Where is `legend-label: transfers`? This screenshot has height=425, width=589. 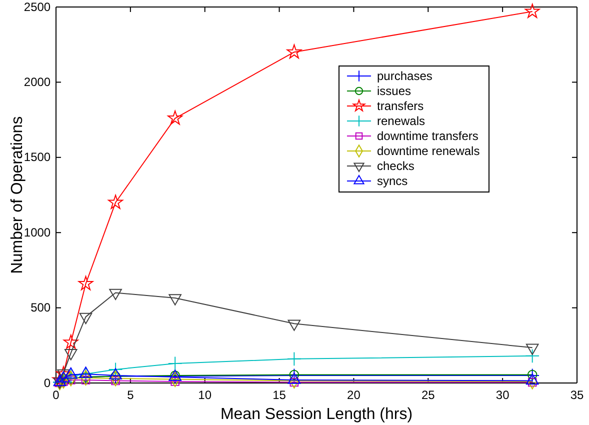 legend-label: transfers is located at coordinates (400, 106).